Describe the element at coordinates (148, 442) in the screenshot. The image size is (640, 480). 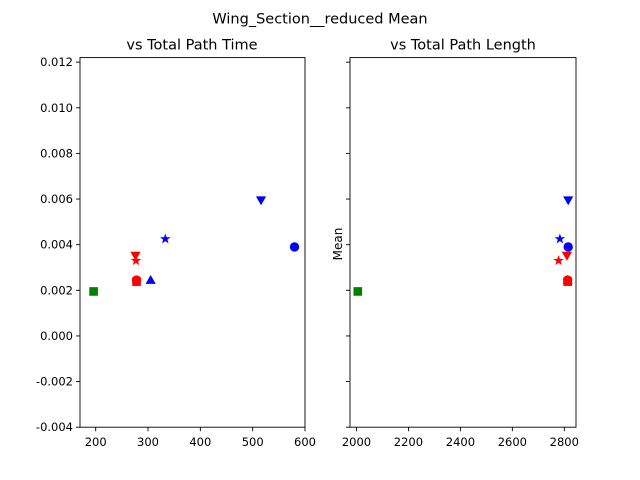
I see `left-xtick-label: 300` at that location.